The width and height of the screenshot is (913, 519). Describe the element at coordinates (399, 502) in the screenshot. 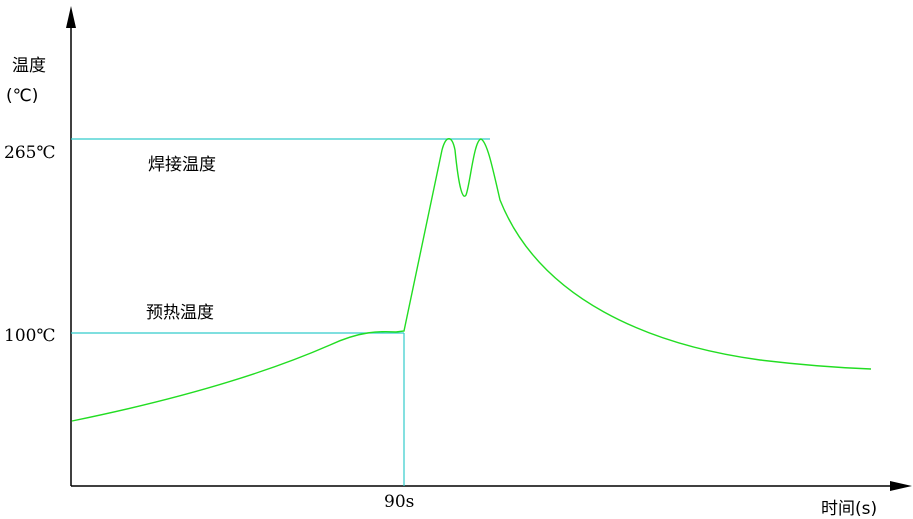

I see `x-tick-label-90s: 90s` at that location.